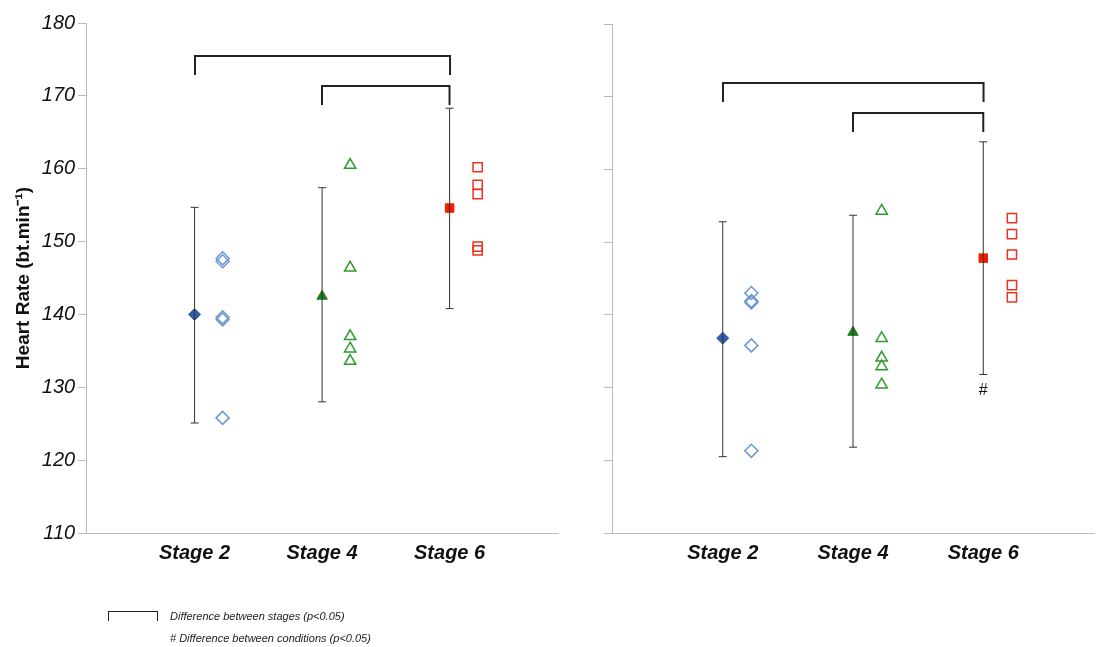 This screenshot has height=647, width=1112. Describe the element at coordinates (270, 638) in the screenshot. I see `text: # Difference between conditions (p<0.05)` at that location.